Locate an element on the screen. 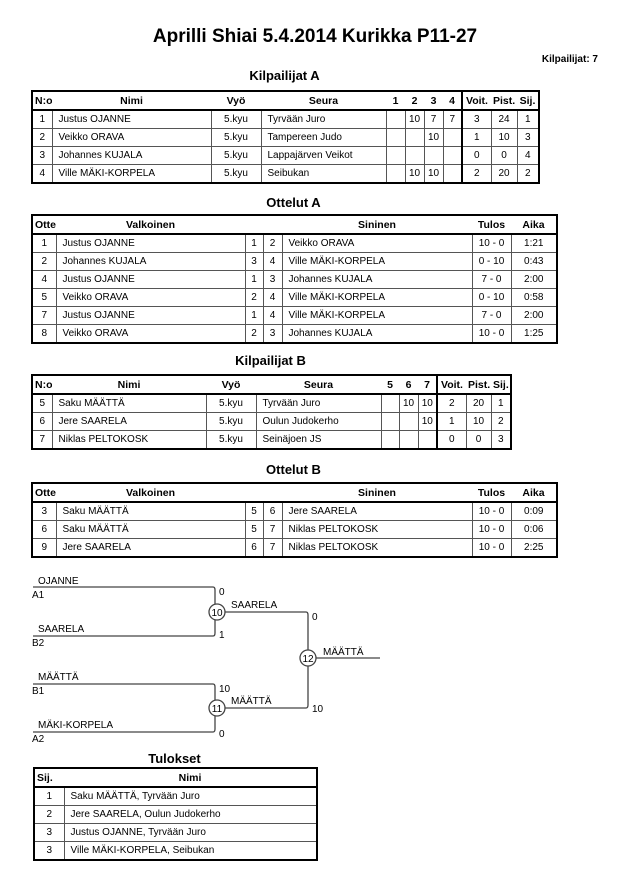 This screenshot has width=630, height=891. bracket-score: 10 is located at coordinates (225, 689).